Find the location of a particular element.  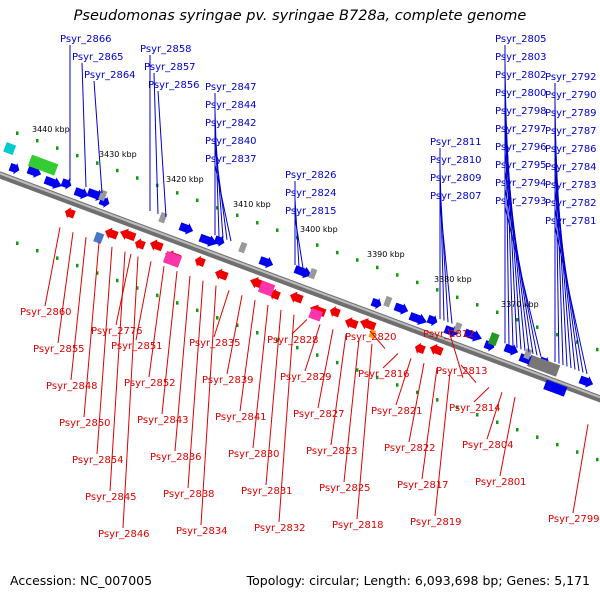

blue-gene-block is located at coordinates (99, 237).